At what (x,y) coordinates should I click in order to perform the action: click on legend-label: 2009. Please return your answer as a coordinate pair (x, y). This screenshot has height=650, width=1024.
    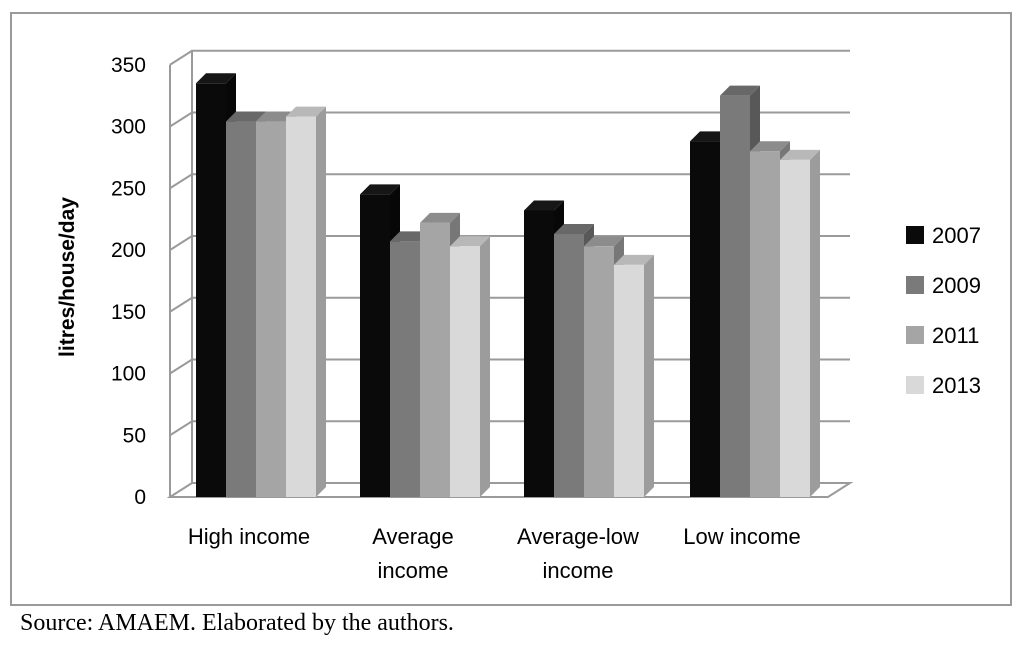
    Looking at the image, I should click on (956, 285).